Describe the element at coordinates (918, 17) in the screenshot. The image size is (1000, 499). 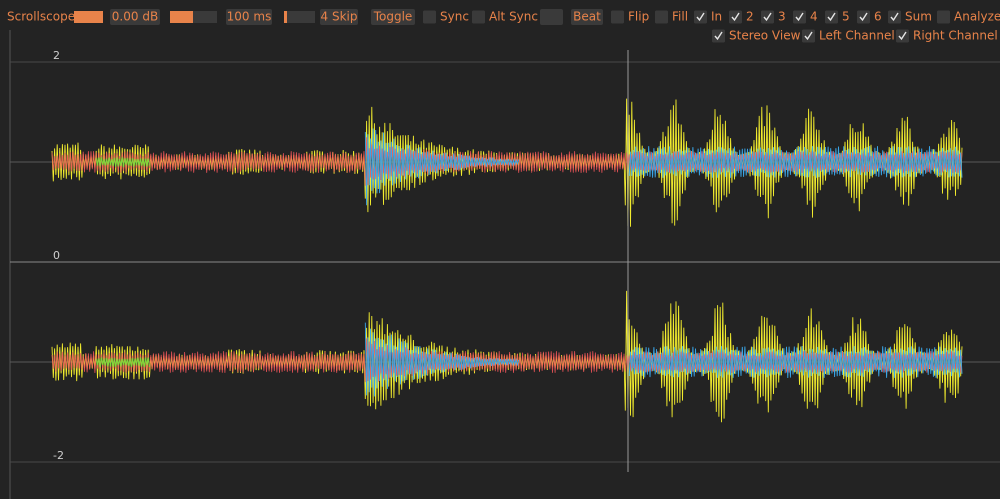
I see `checkbox-label: Sum` at that location.